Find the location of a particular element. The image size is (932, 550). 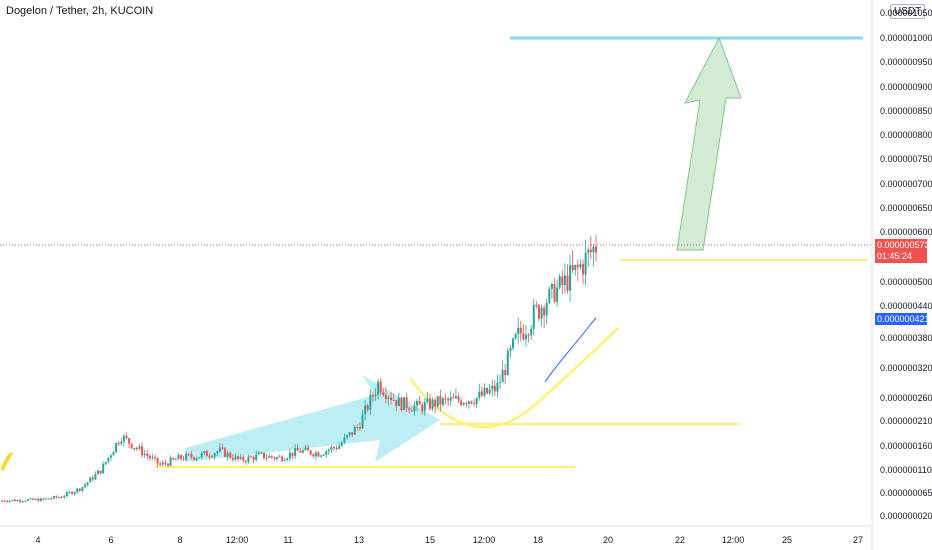

time-tick-label: 12:00 is located at coordinates (484, 540).